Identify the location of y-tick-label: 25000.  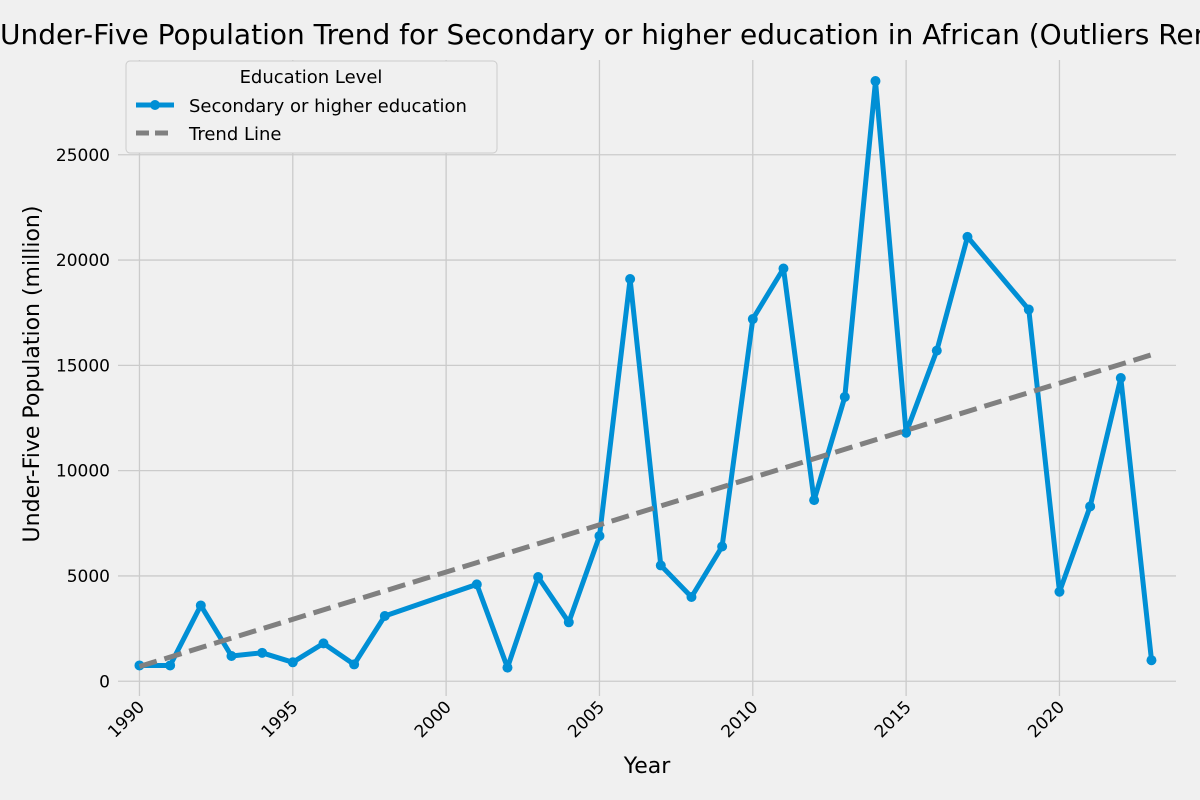
(83, 156).